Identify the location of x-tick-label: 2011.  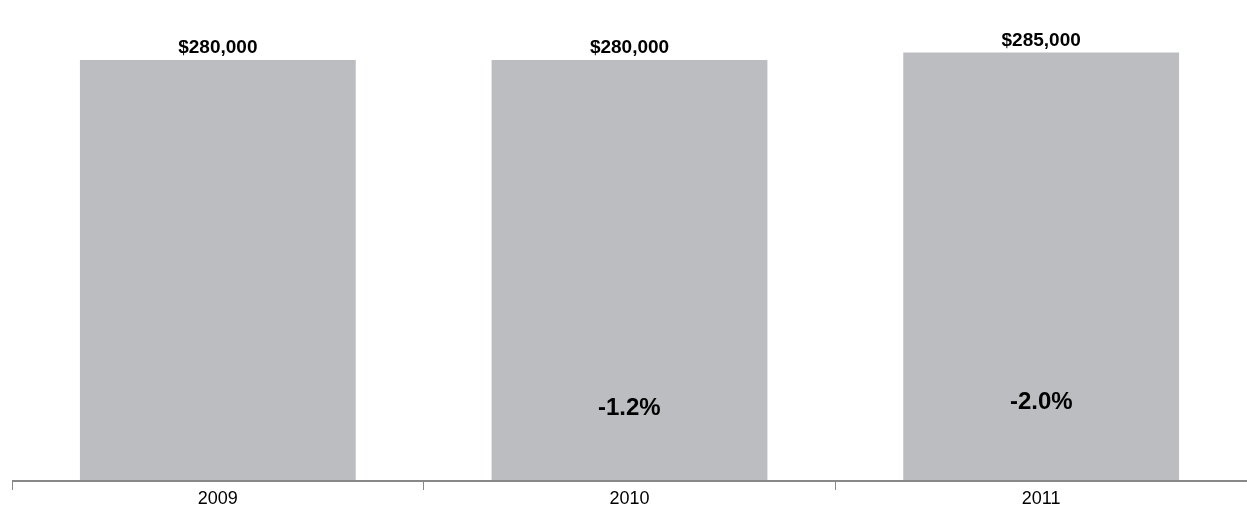
(1041, 497).